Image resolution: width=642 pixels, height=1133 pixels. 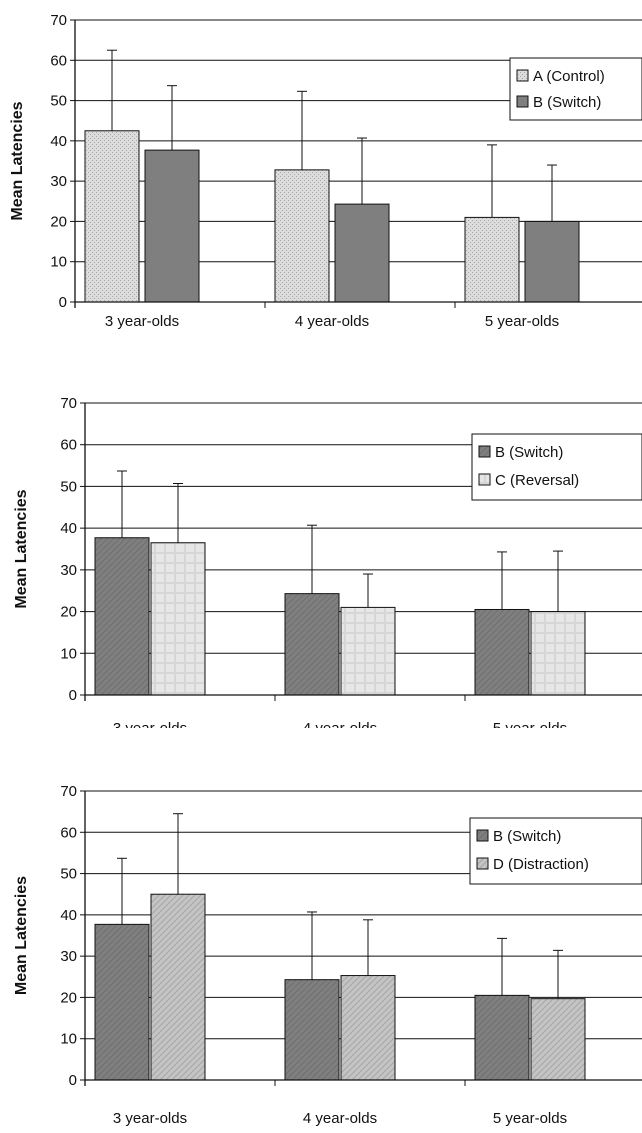 I want to click on bar-d-distraction--1, so click(x=178, y=987).